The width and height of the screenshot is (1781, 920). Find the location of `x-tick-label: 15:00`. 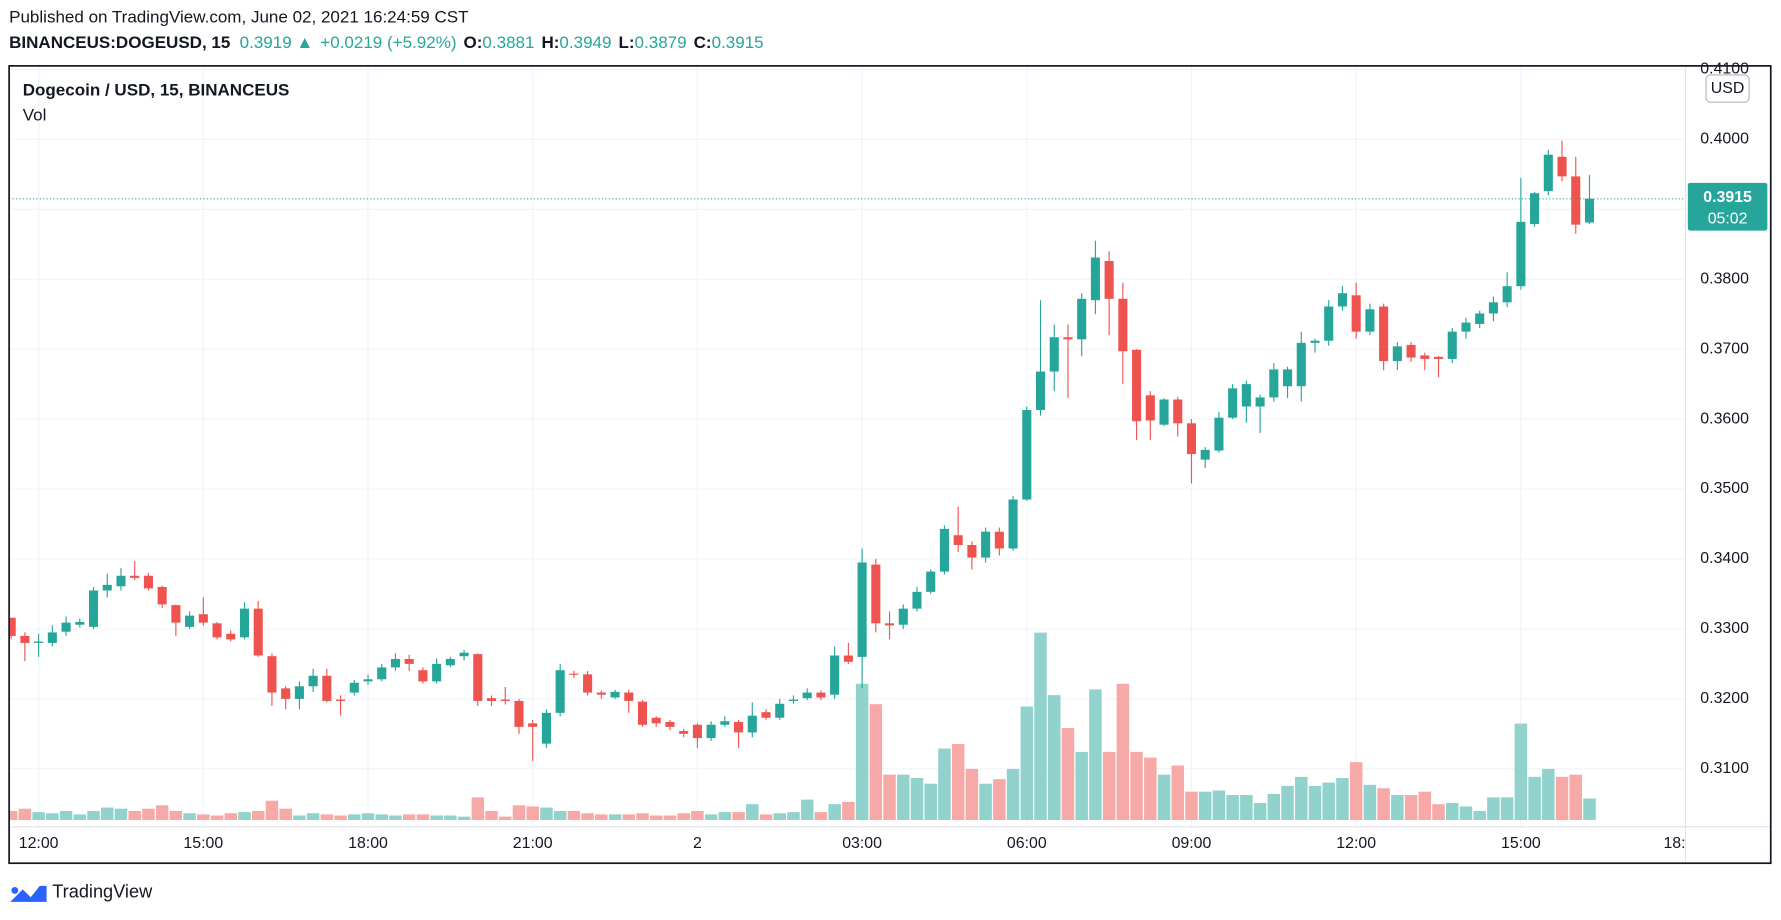

x-tick-label: 15:00 is located at coordinates (203, 843).